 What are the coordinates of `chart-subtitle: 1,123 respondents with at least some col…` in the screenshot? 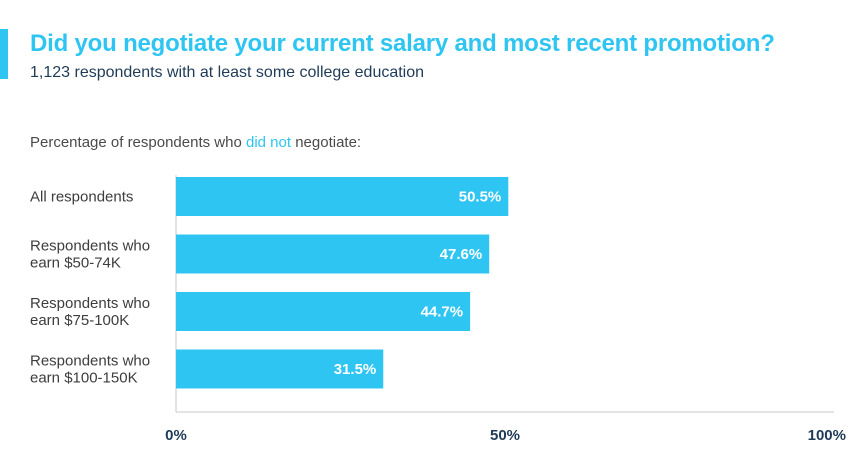 It's located at (227, 72).